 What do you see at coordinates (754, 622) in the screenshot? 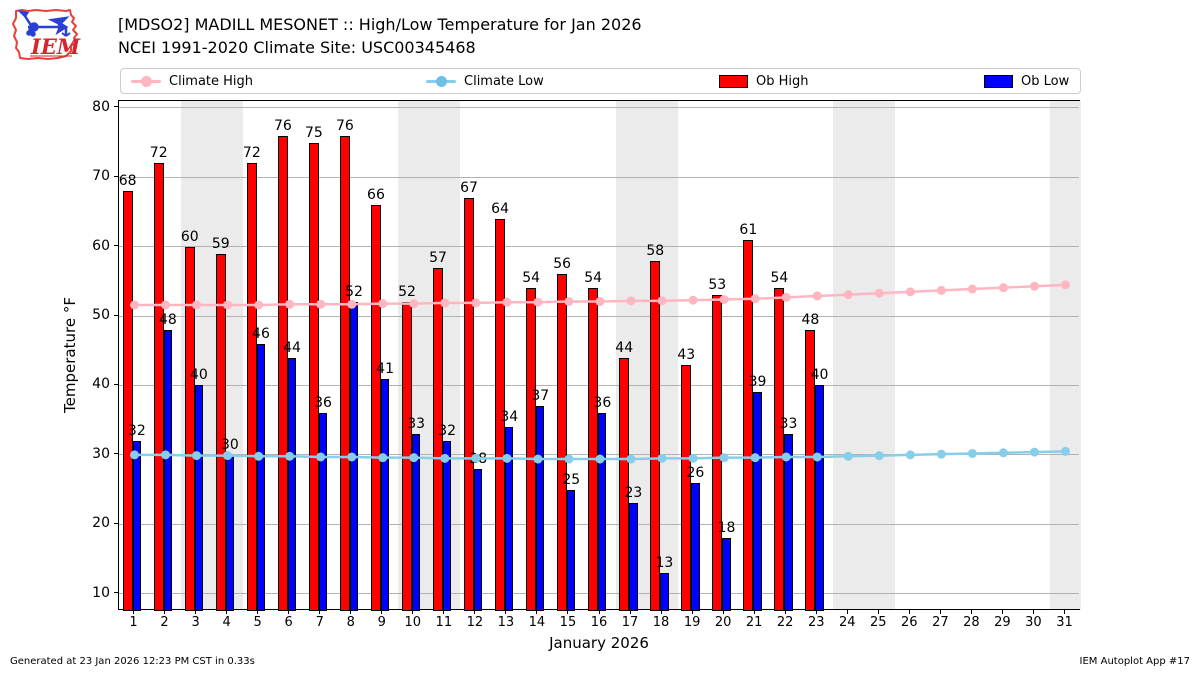
I see `x-tick-label: 21` at bounding box center [754, 622].